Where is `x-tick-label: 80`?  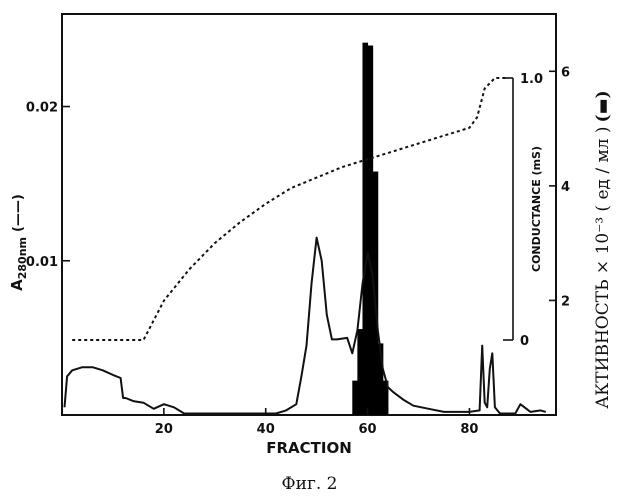
x-tick-label: 80 is located at coordinates (469, 429).